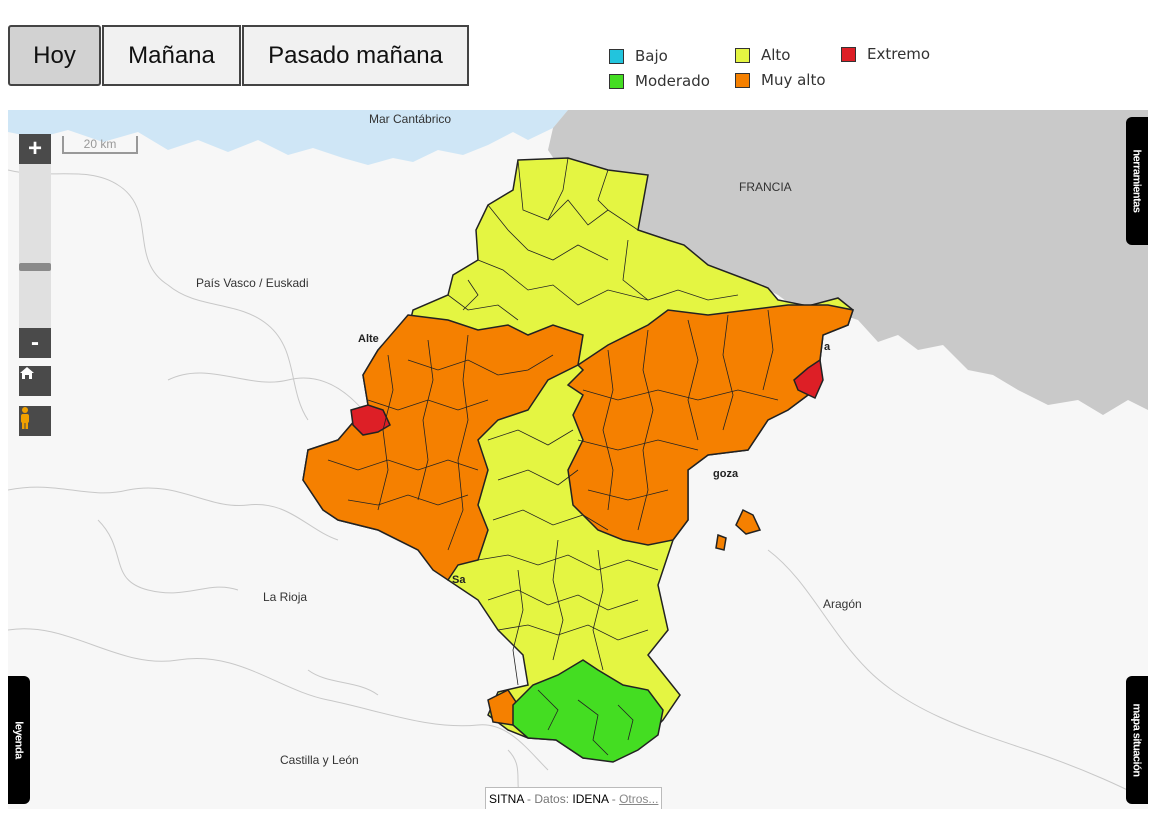 The height and width of the screenshot is (821, 1158). I want to click on legend-item-bajo: Bajo, so click(638, 56).